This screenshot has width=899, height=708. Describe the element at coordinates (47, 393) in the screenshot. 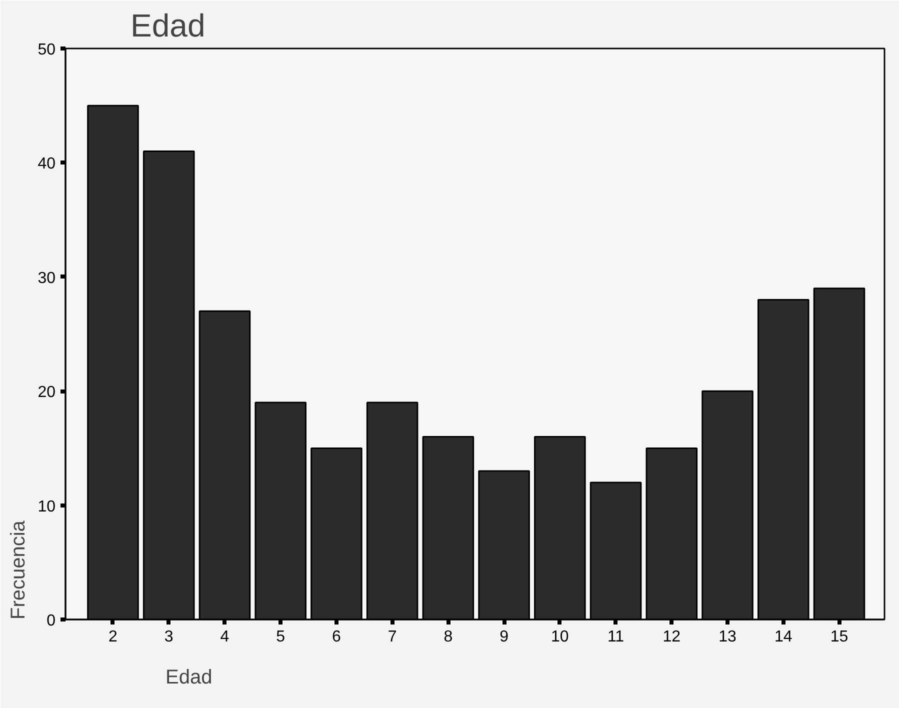

I see `y-tick-label: 20` at that location.